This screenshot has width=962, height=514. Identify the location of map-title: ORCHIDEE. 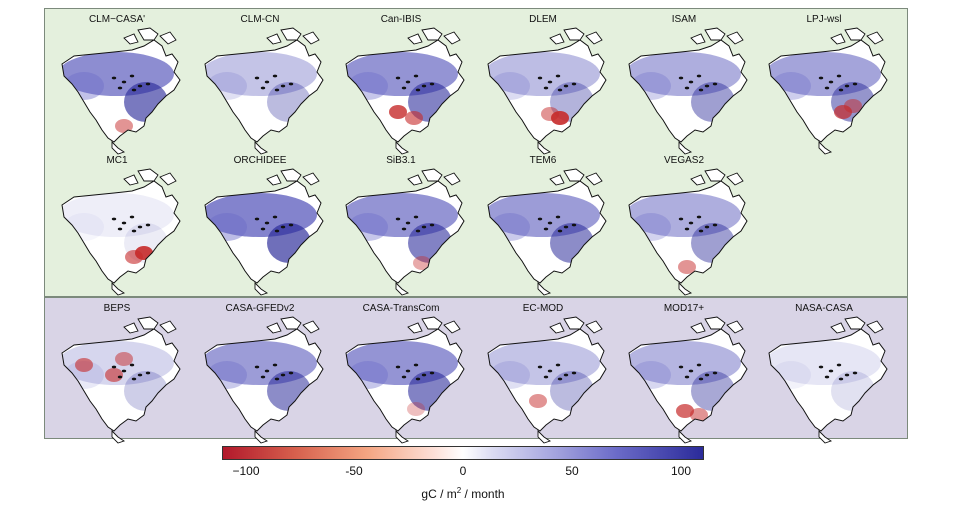
(260, 160).